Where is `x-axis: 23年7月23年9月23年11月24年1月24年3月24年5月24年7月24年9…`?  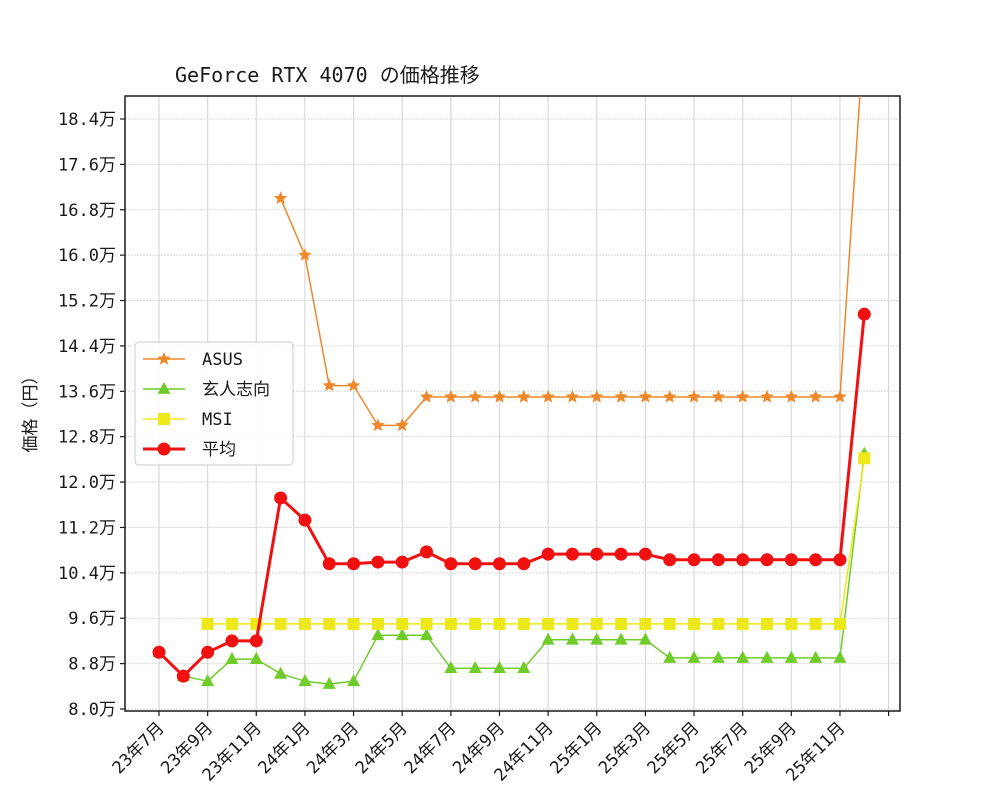 x-axis: 23年7月23年9月23年11月24年1月24年3月24年5月24年7月24年9… is located at coordinates (499, 748).